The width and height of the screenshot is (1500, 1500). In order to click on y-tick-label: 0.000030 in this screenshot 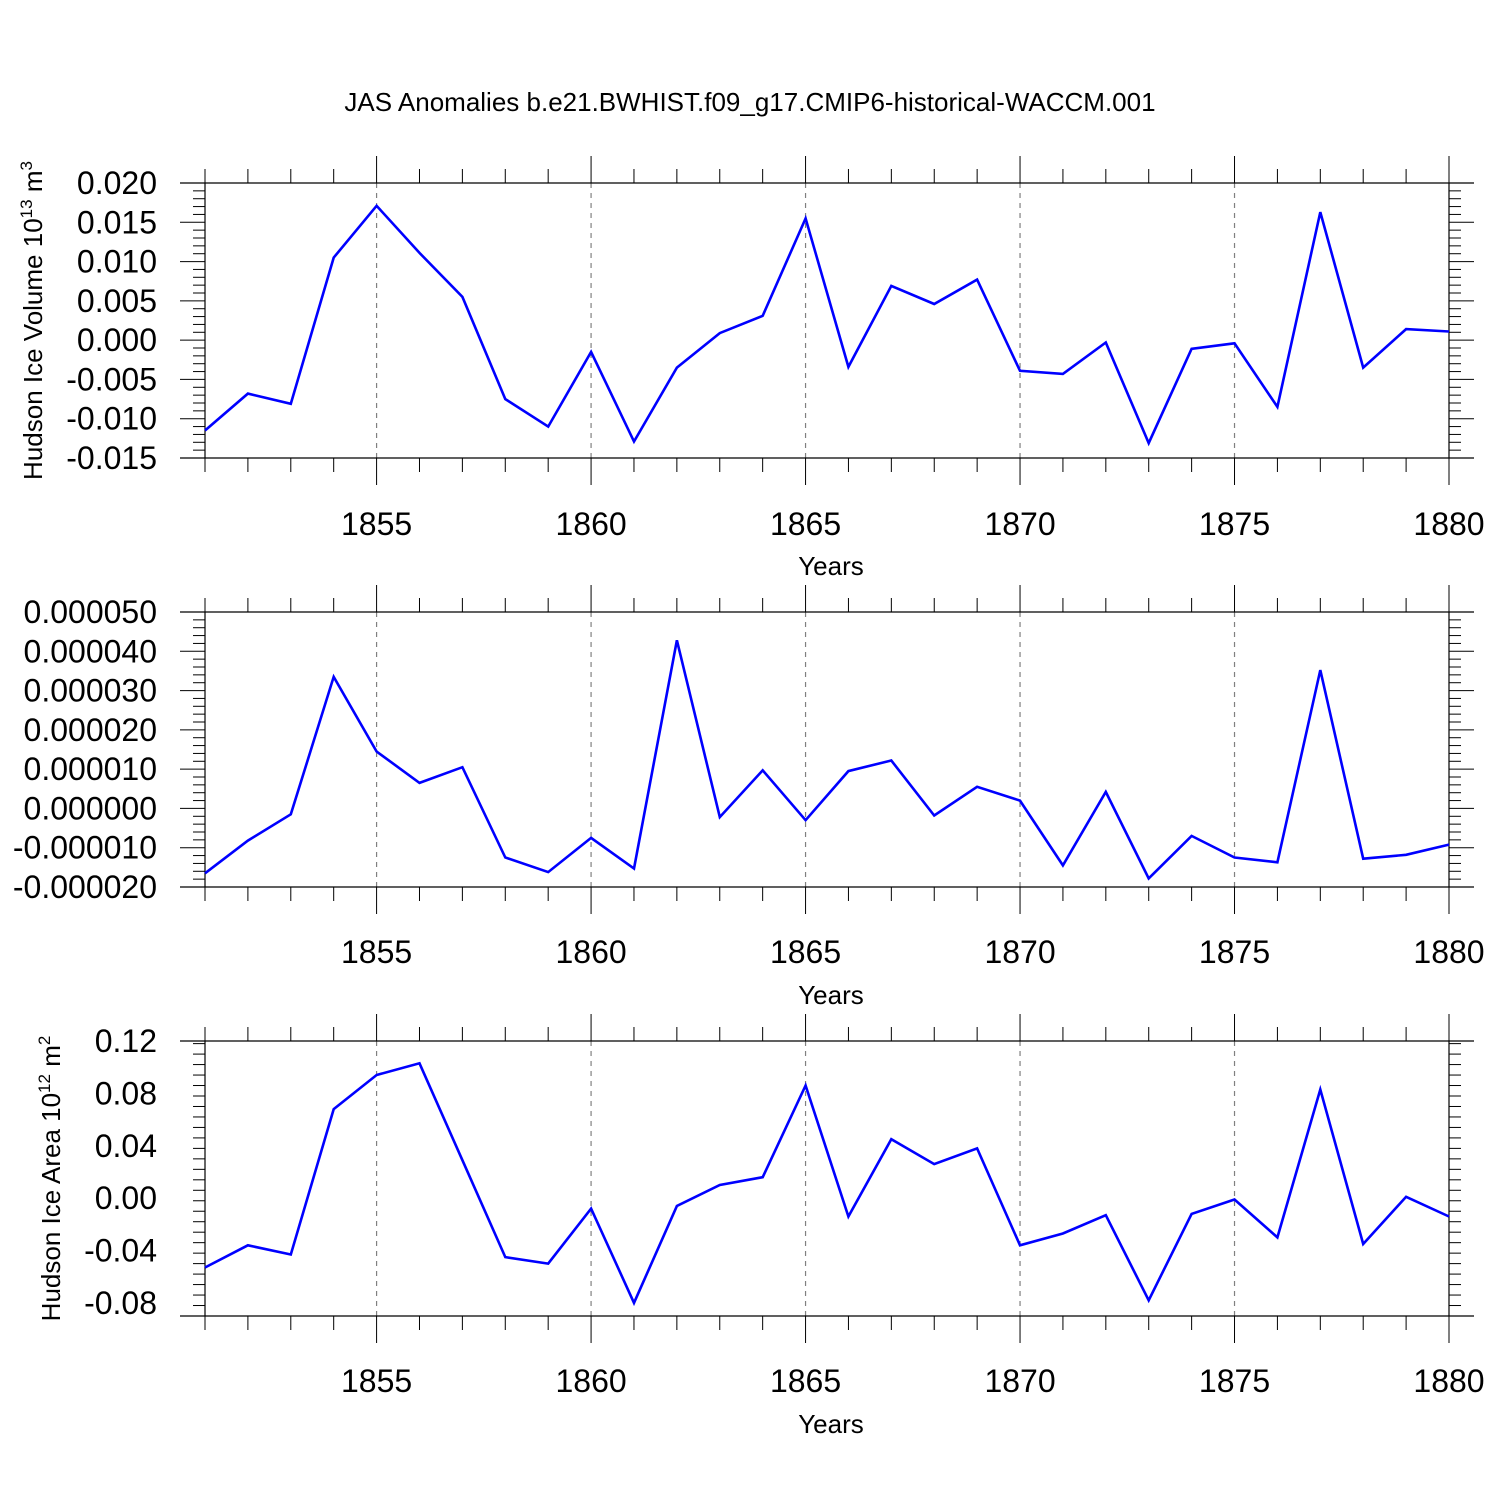, I will do `click(90, 691)`.